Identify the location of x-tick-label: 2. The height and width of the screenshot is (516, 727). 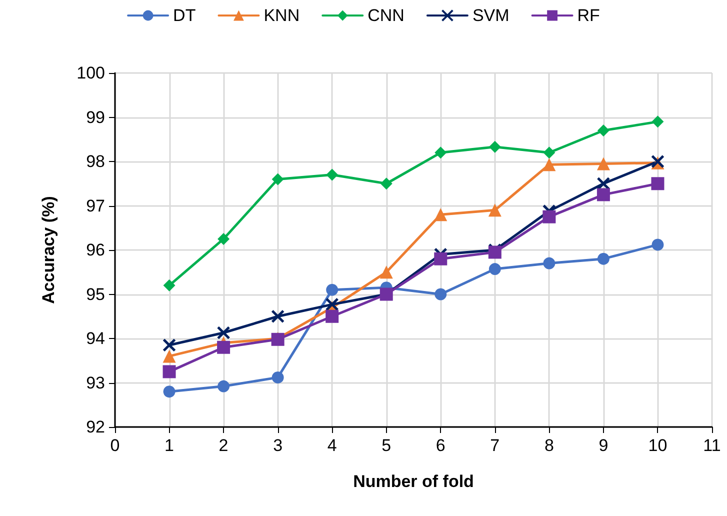
(223, 445).